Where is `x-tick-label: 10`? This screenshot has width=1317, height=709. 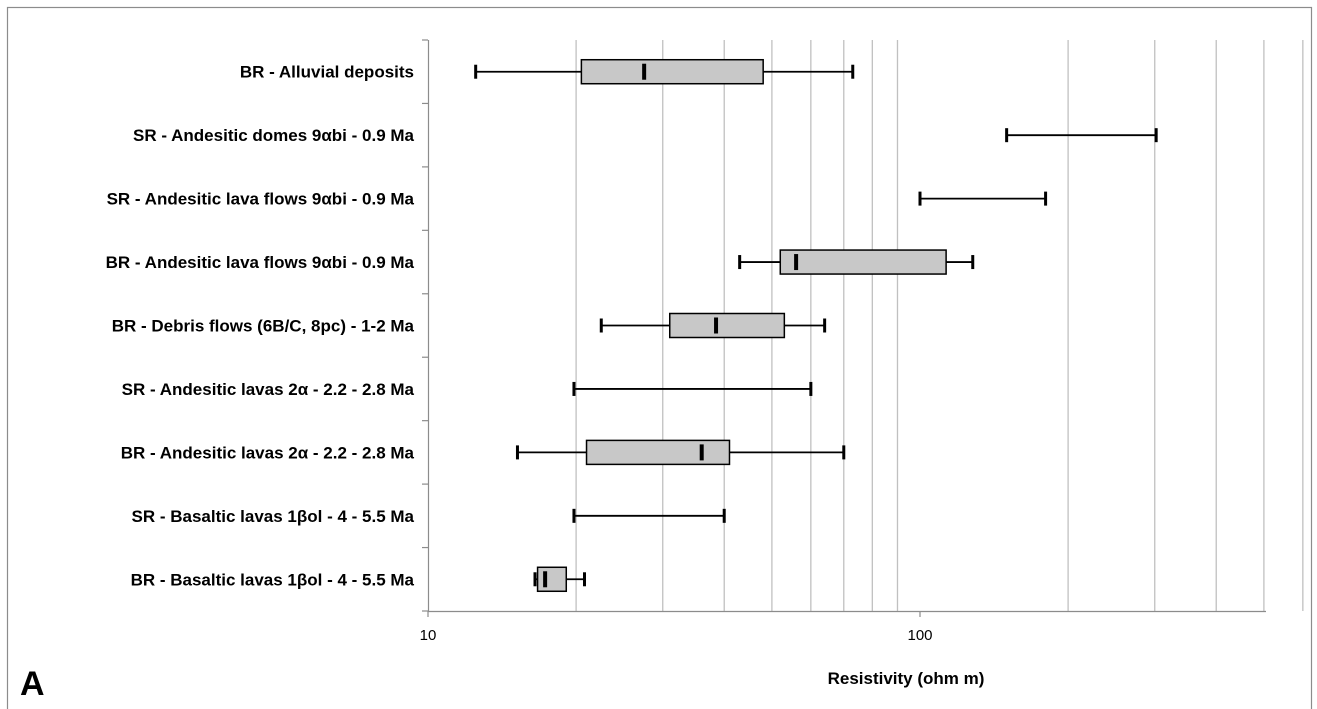
x-tick-label: 10 is located at coordinates (428, 635).